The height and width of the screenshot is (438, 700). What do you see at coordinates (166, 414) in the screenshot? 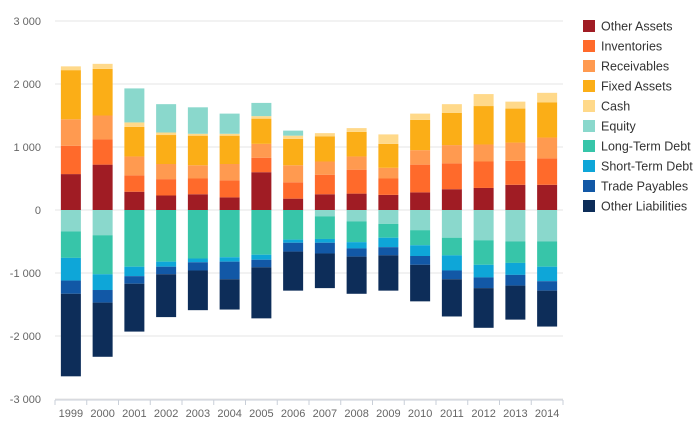
I see `x-tick-label: 2002` at bounding box center [166, 414].